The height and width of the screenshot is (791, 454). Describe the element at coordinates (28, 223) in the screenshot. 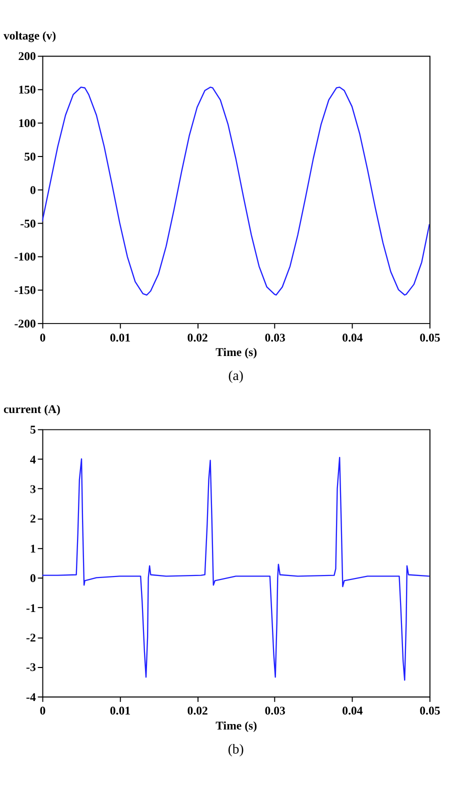

I see `y-tick-label: -50` at that location.